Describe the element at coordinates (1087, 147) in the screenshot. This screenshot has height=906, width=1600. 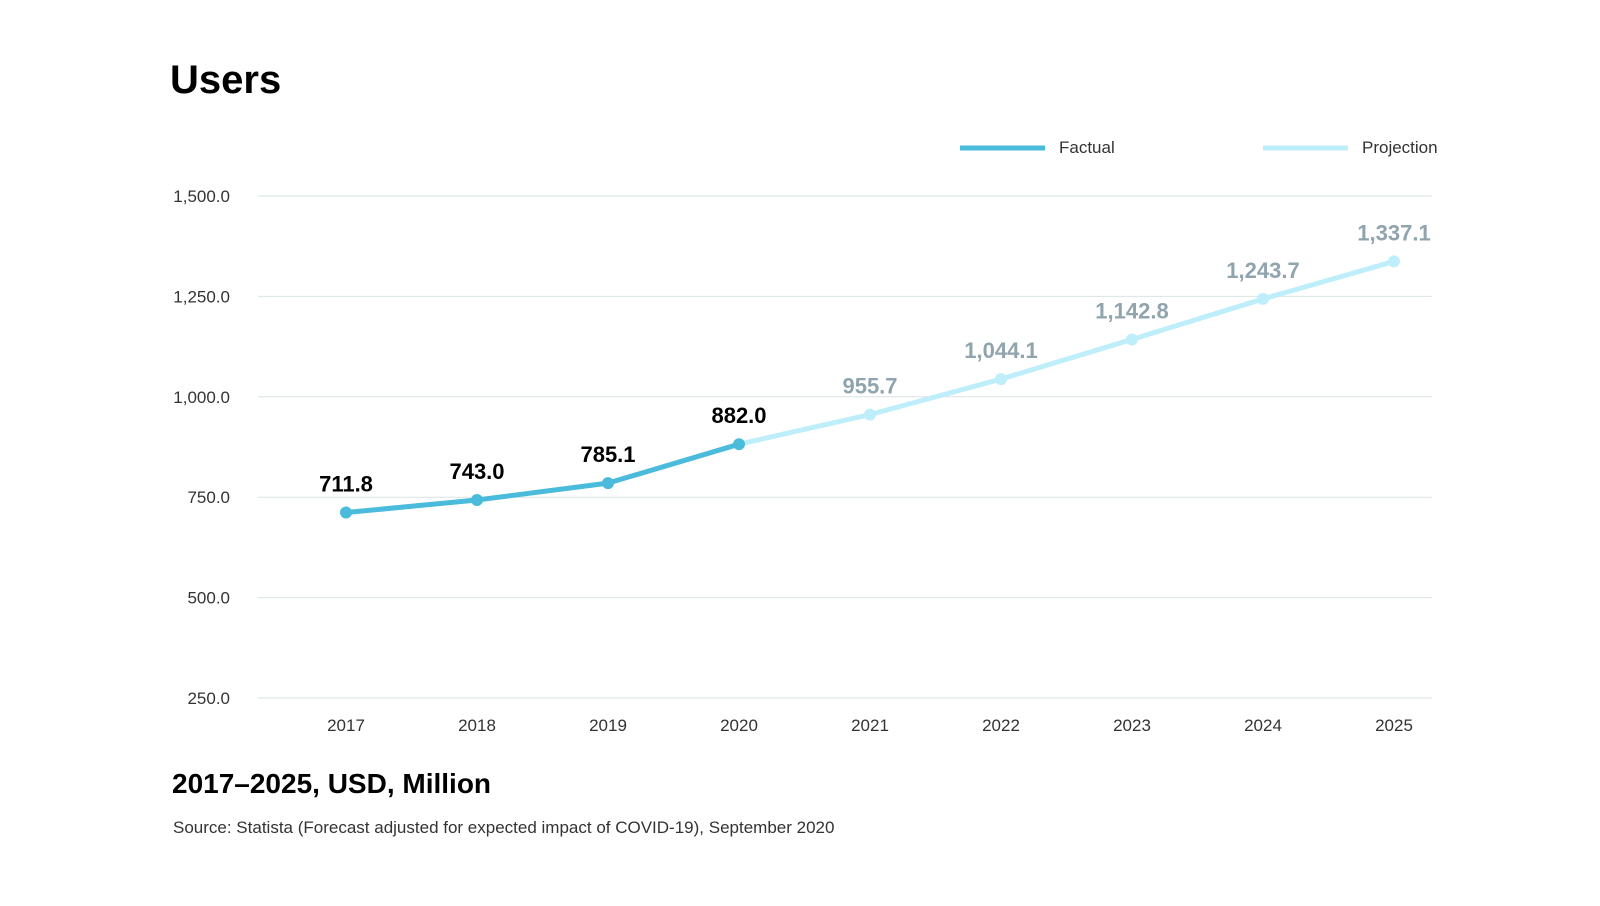
I see `legend-label-factual: Factual` at that location.